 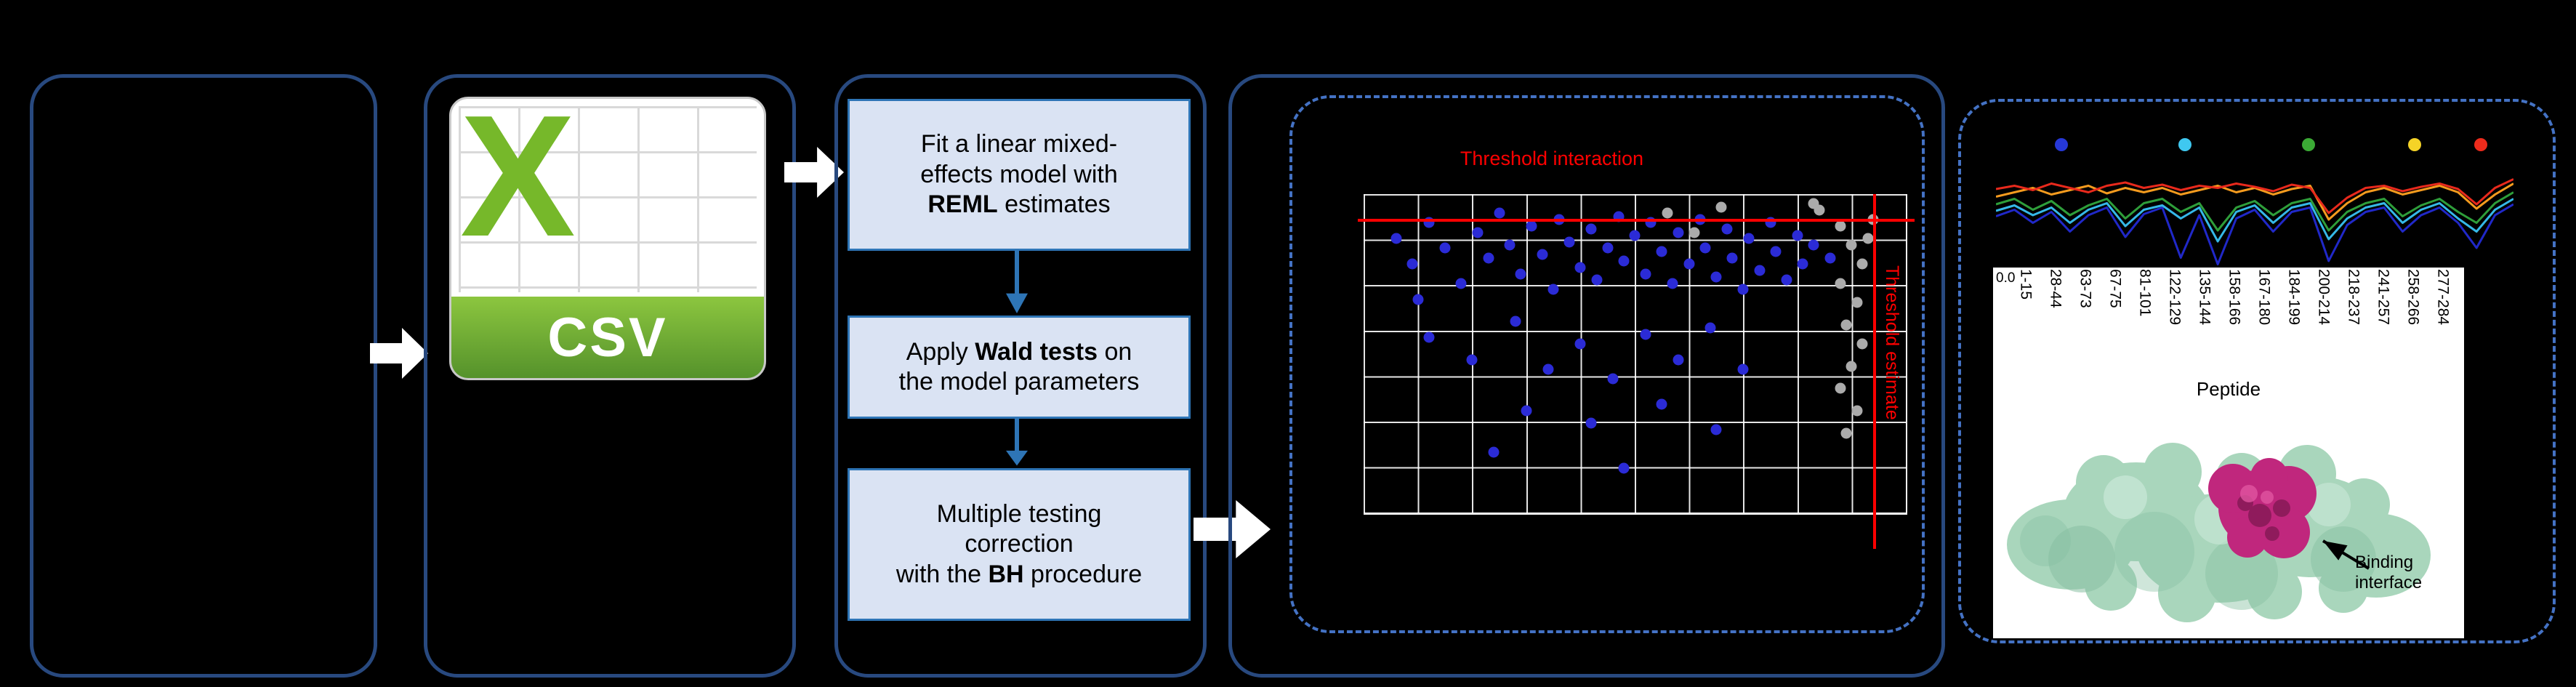 What do you see at coordinates (1083, 574) in the screenshot?
I see `step-text-post: procedure` at bounding box center [1083, 574].